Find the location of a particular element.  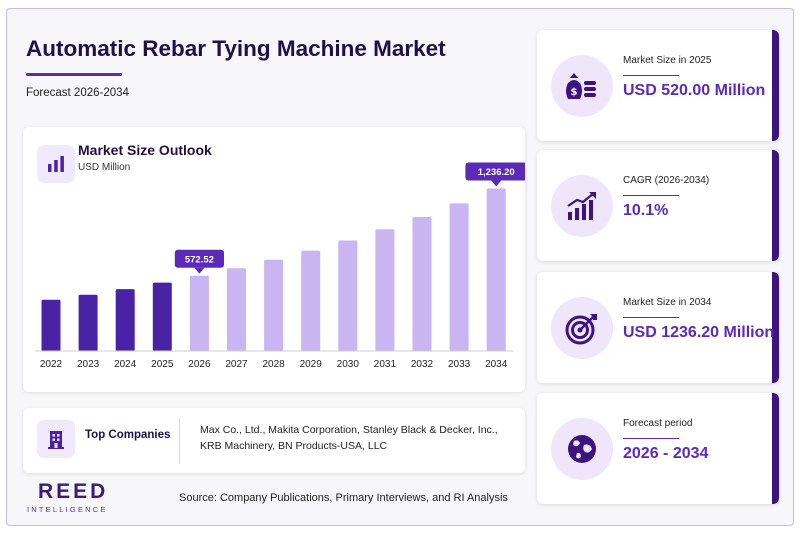

x-tick-label: 2033 is located at coordinates (459, 364).